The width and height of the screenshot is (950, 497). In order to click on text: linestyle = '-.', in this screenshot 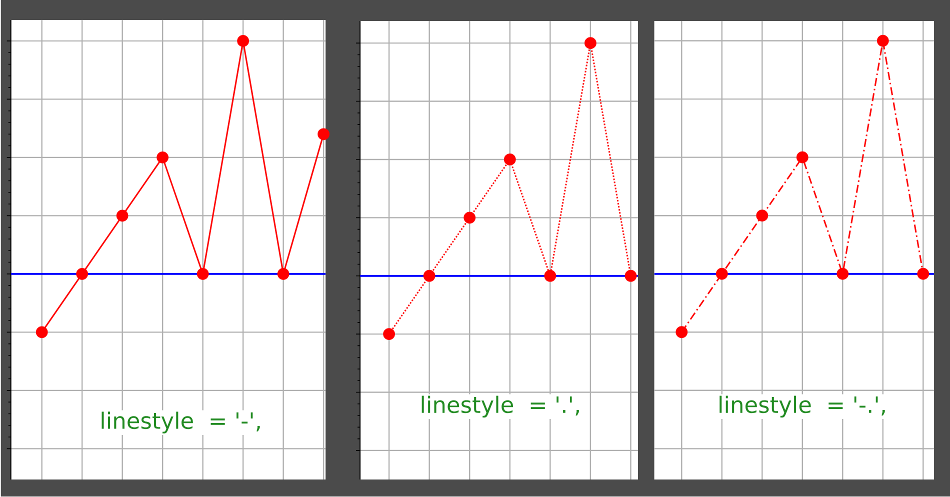, I will do `click(802, 407)`.